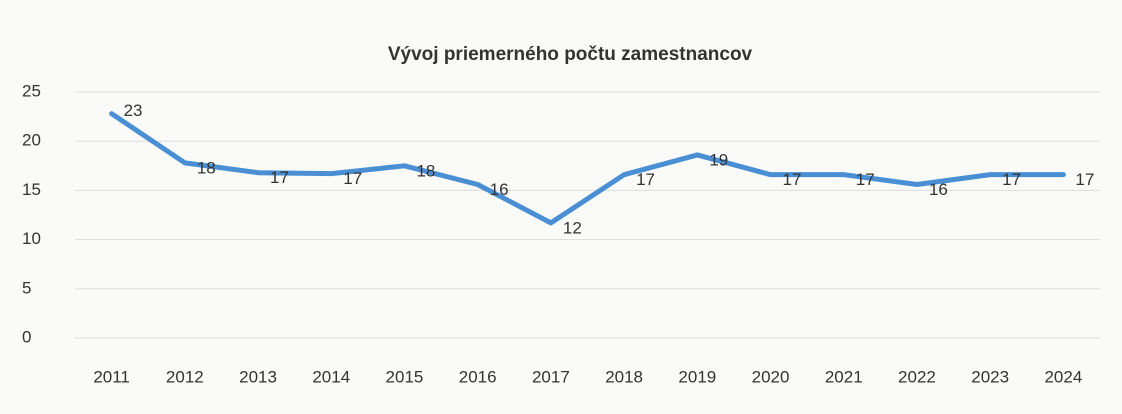 The width and height of the screenshot is (1122, 414). Describe the element at coordinates (624, 376) in the screenshot. I see `x-tick-label: 2018` at that location.